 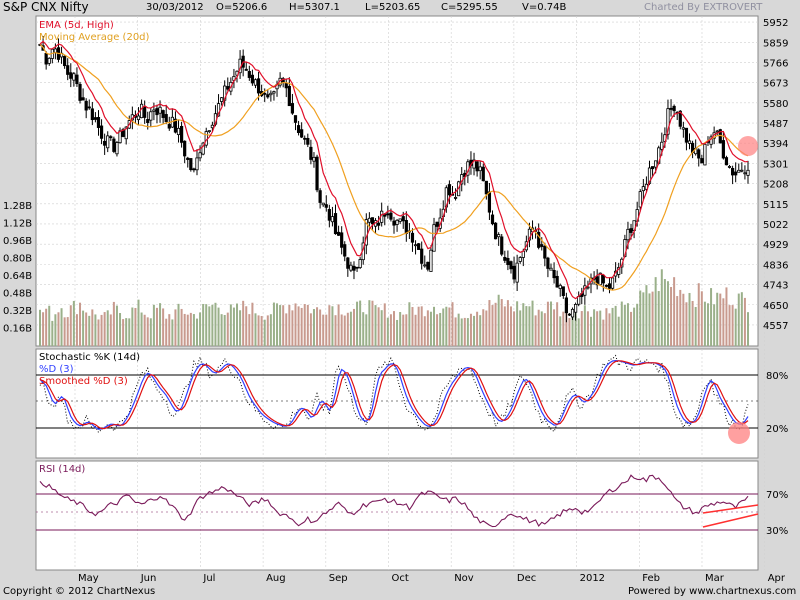 What do you see at coordinates (175, 7) in the screenshot?
I see `date-readout: 30/03/2012` at bounding box center [175, 7].